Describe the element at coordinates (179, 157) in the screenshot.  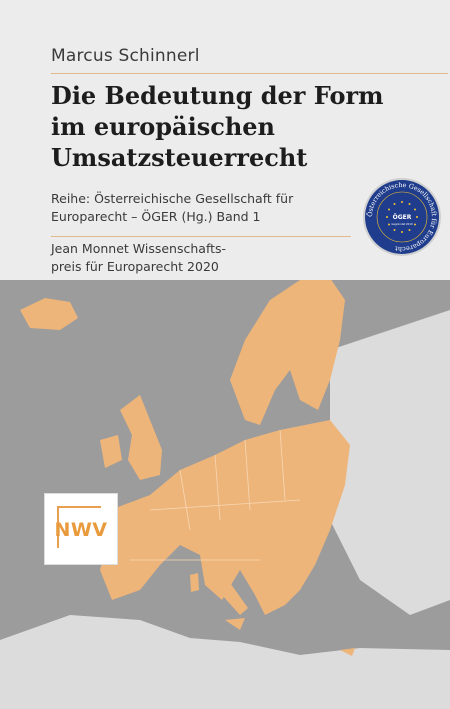
I see `title-line: Umsatzsteuerrecht` at that location.